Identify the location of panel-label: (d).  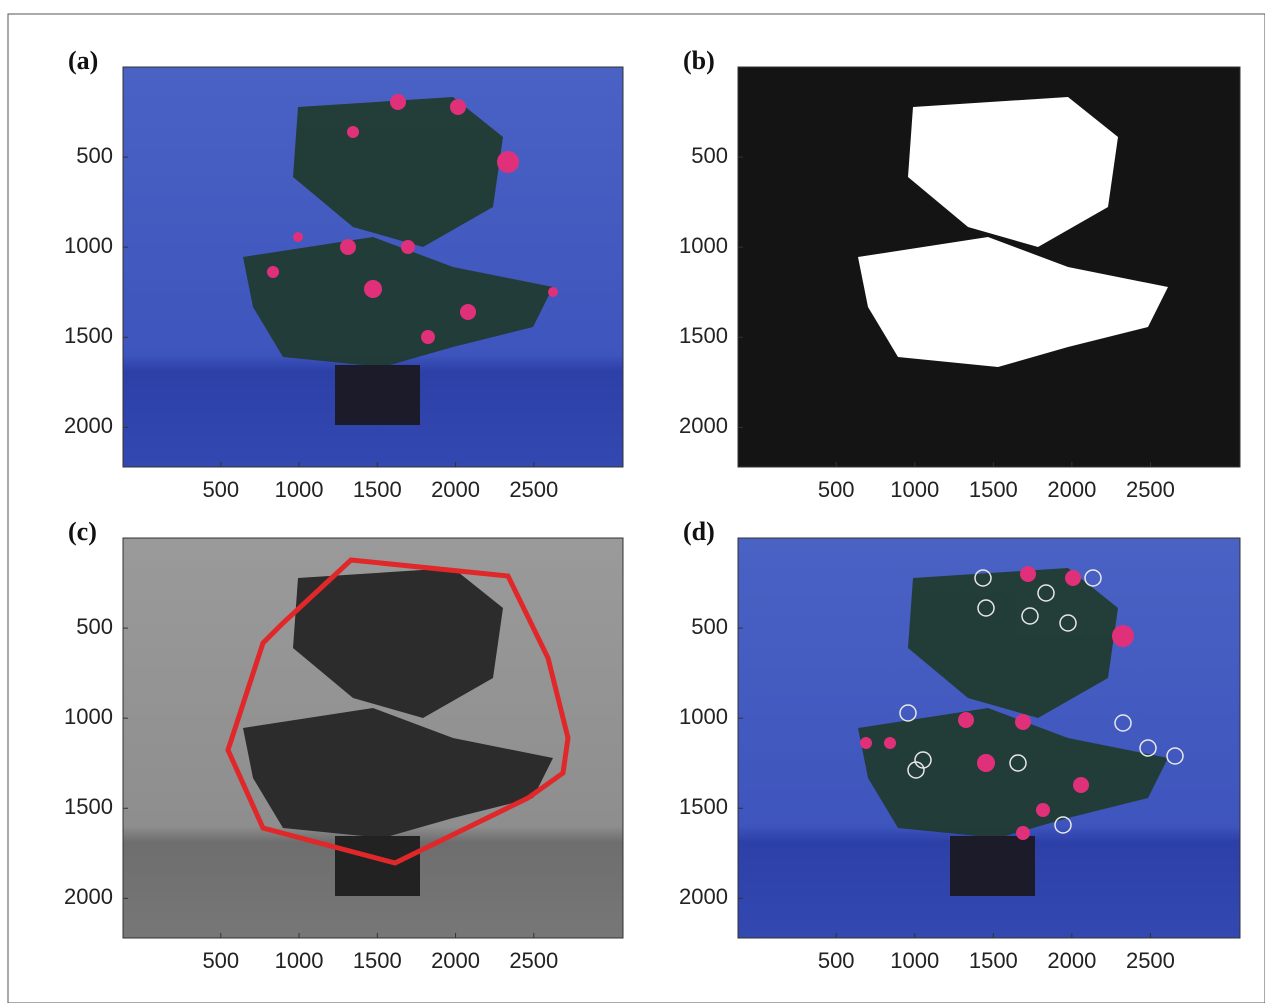
(699, 531).